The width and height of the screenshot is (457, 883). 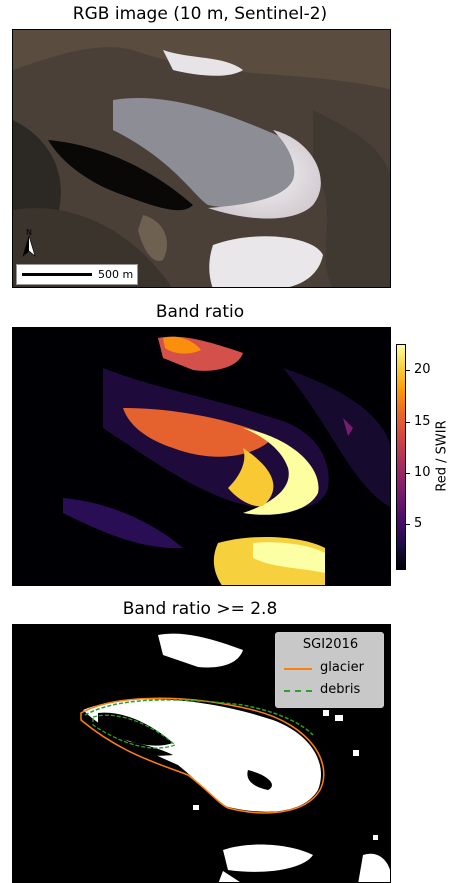 What do you see at coordinates (340, 689) in the screenshot?
I see `legend-label-debris: debris` at bounding box center [340, 689].